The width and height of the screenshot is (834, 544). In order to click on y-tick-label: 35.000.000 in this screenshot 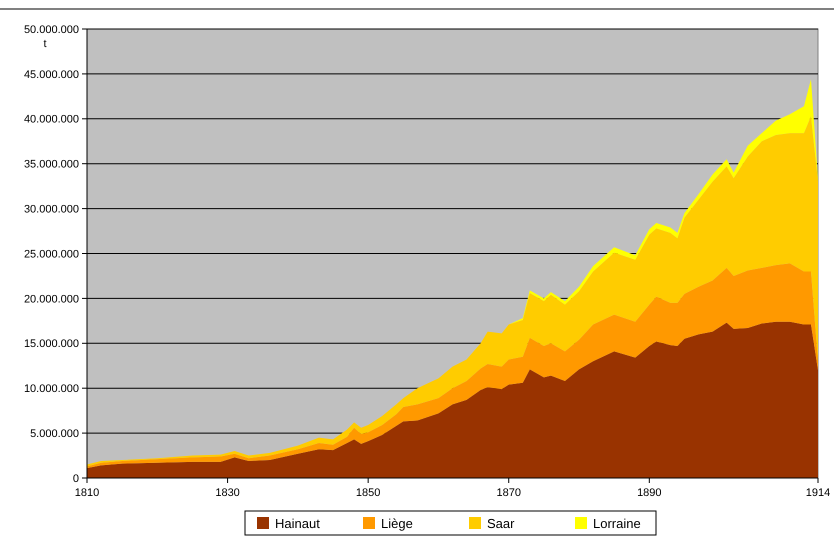, I will do `click(51, 164)`.